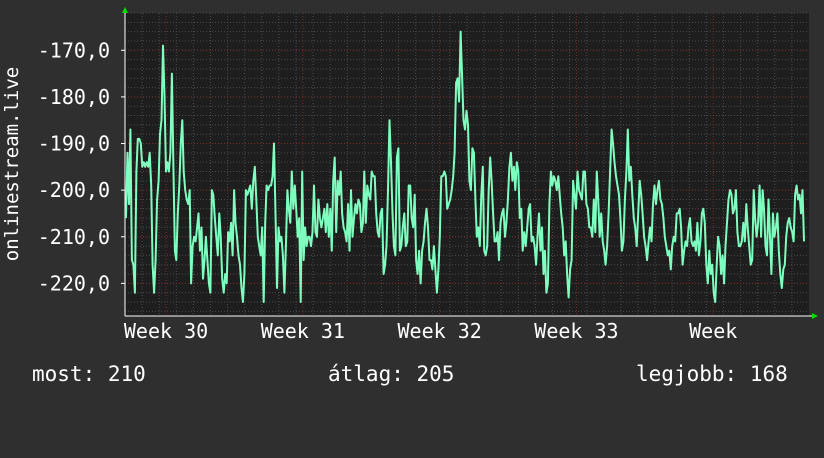  What do you see at coordinates (64, 374) in the screenshot?
I see `current-label: most:` at bounding box center [64, 374].